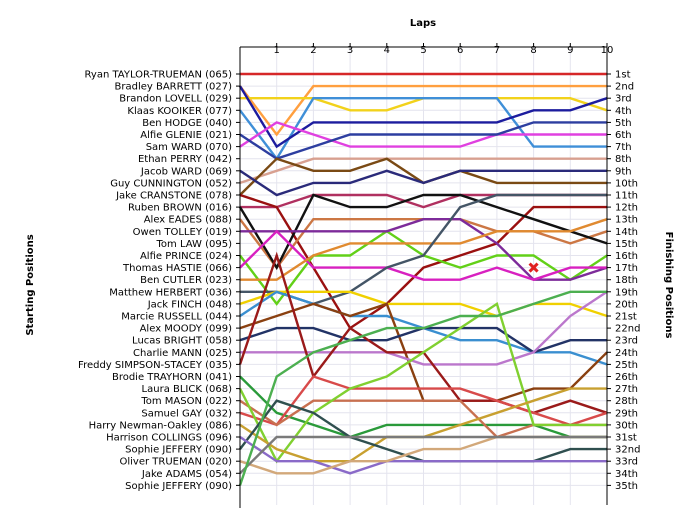 The height and width of the screenshot is (525, 700). I want to click on finishing-position-label: 19th, so click(626, 292).